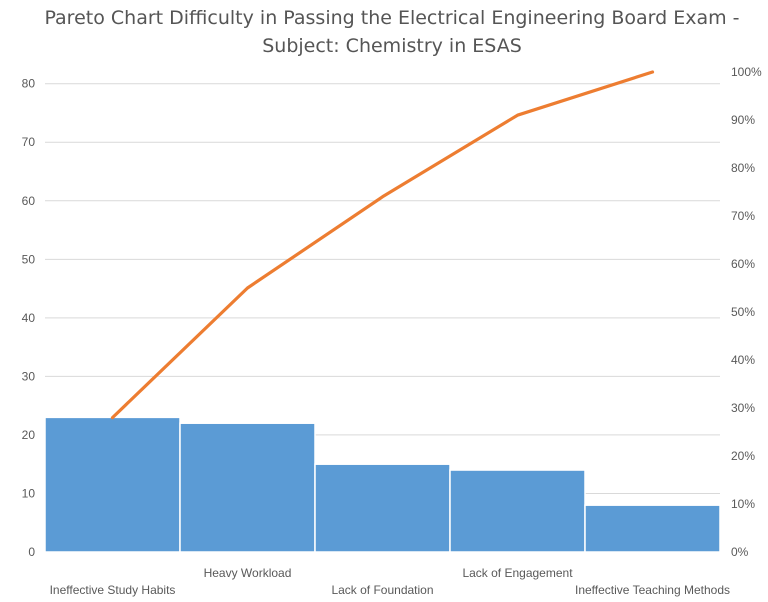 This screenshot has height=602, width=768. I want to click on chart-title-line-2: Subject: Chemistry in ESAS, so click(392, 46).